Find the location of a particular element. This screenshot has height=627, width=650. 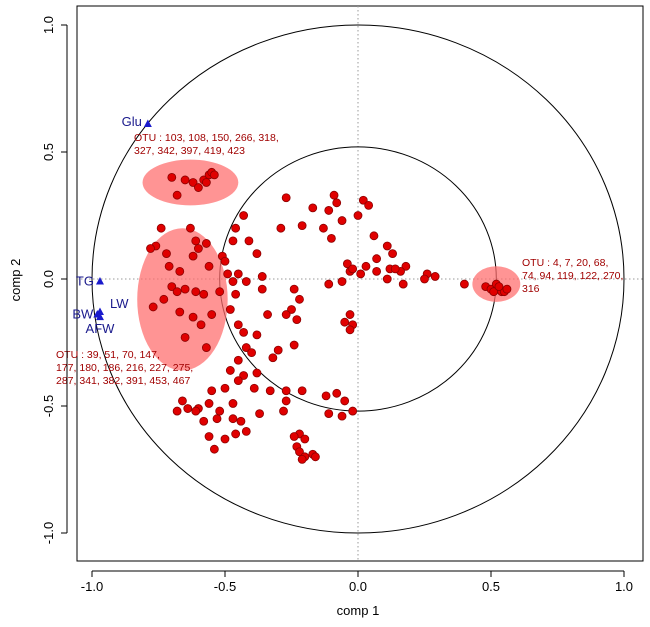

cluster-label-line: 177, 180, 186, 216, 227, 275, is located at coordinates (124, 368).